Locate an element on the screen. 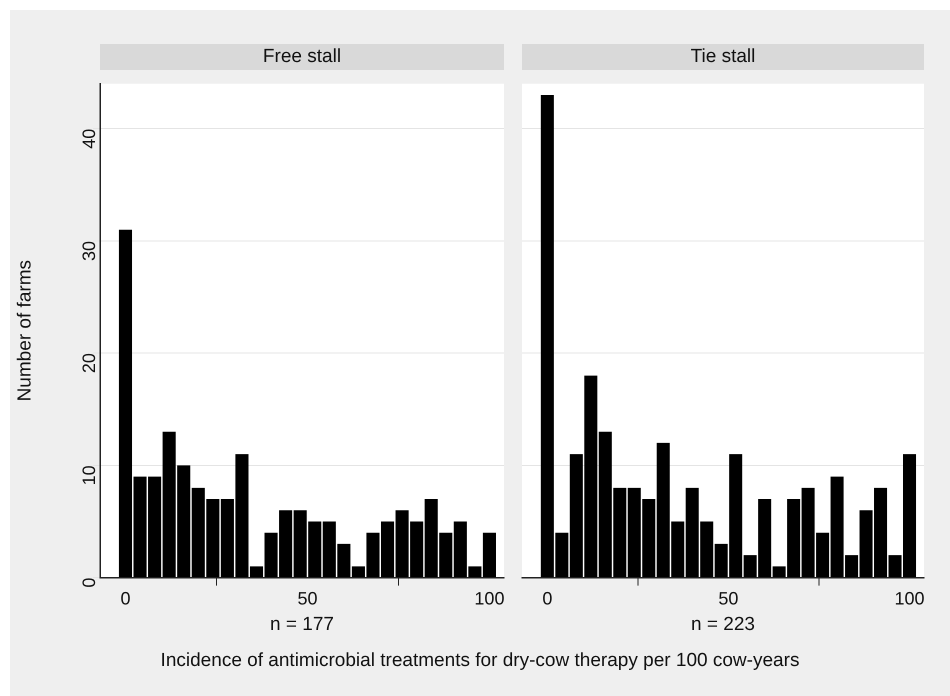  y-tick-label: 40 is located at coordinates (88, 138).